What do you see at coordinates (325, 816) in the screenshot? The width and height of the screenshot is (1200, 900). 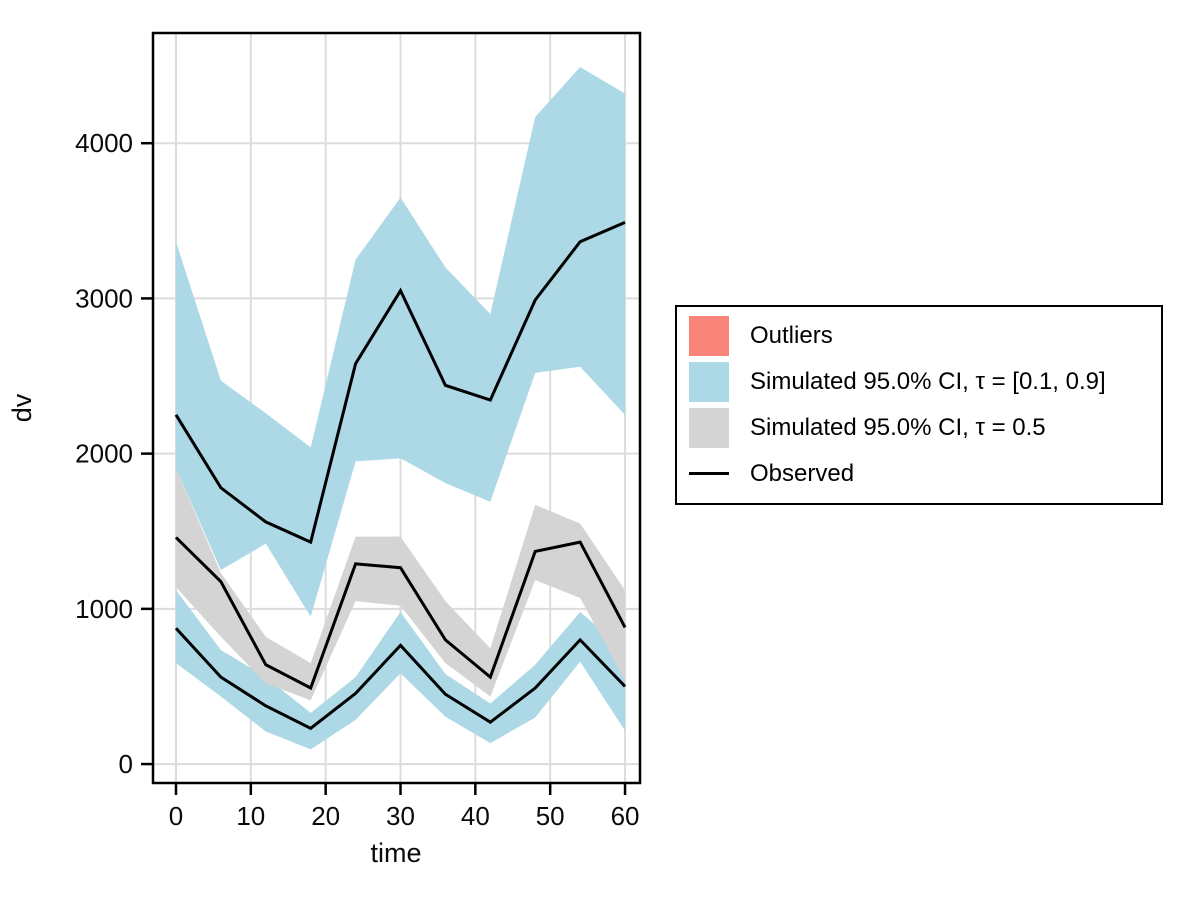 I see `x-tick-label: 20` at bounding box center [325, 816].